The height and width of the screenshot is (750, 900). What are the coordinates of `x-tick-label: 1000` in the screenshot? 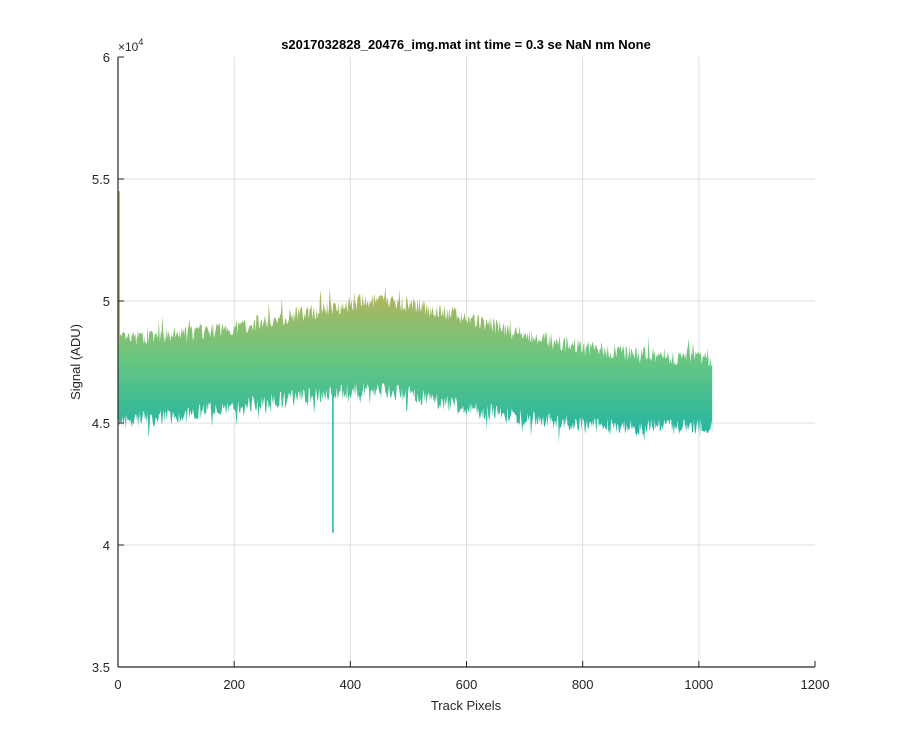 It's located at (698, 684).